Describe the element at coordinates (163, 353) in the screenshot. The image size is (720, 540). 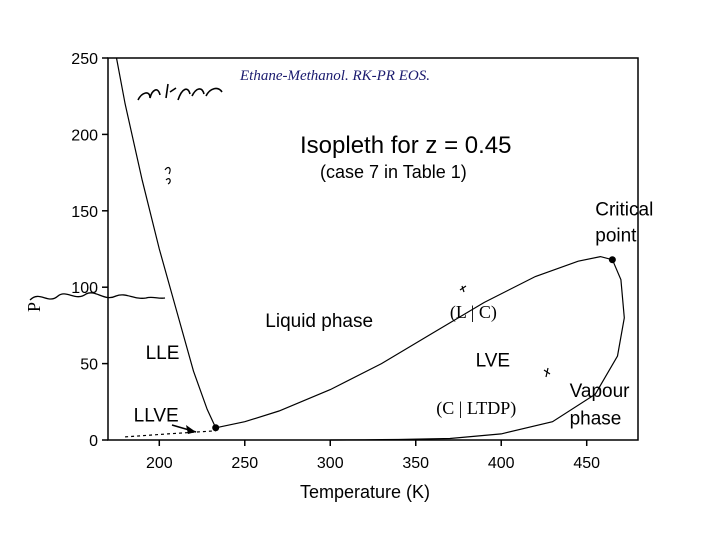
I see `annotation-label: LLE` at that location.